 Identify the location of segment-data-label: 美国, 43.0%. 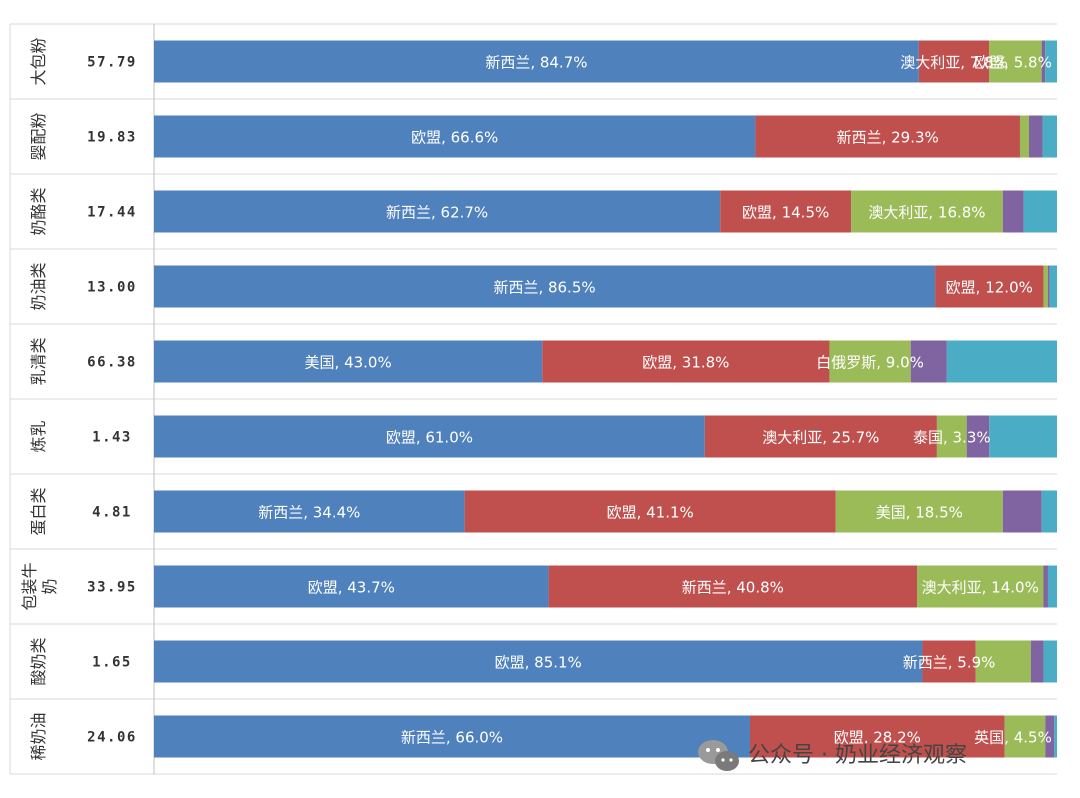
(348, 363).